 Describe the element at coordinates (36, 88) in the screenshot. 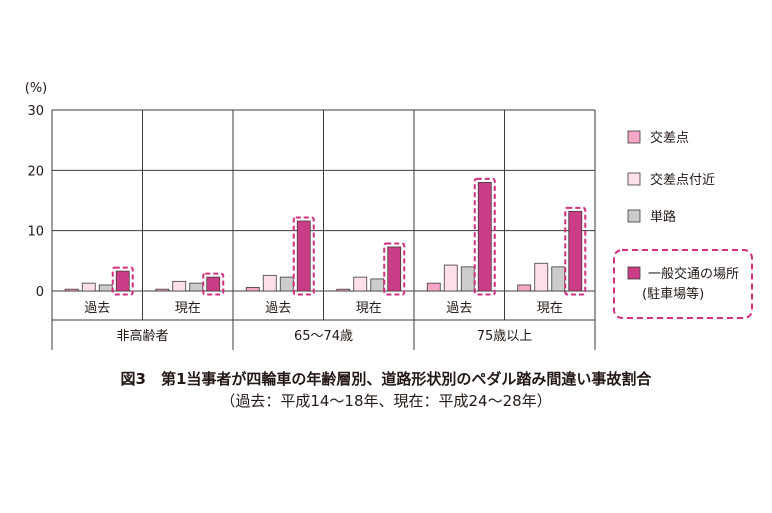

I see `y-unit-label: (%)` at that location.